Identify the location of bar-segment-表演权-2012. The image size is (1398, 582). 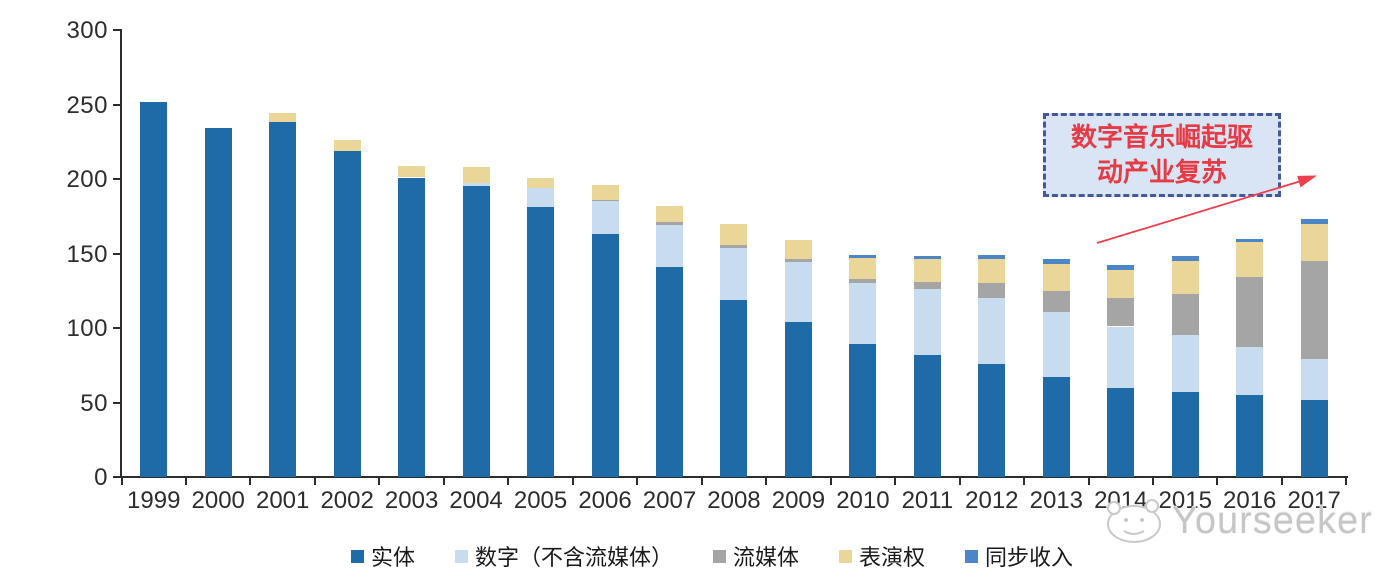
(992, 271).